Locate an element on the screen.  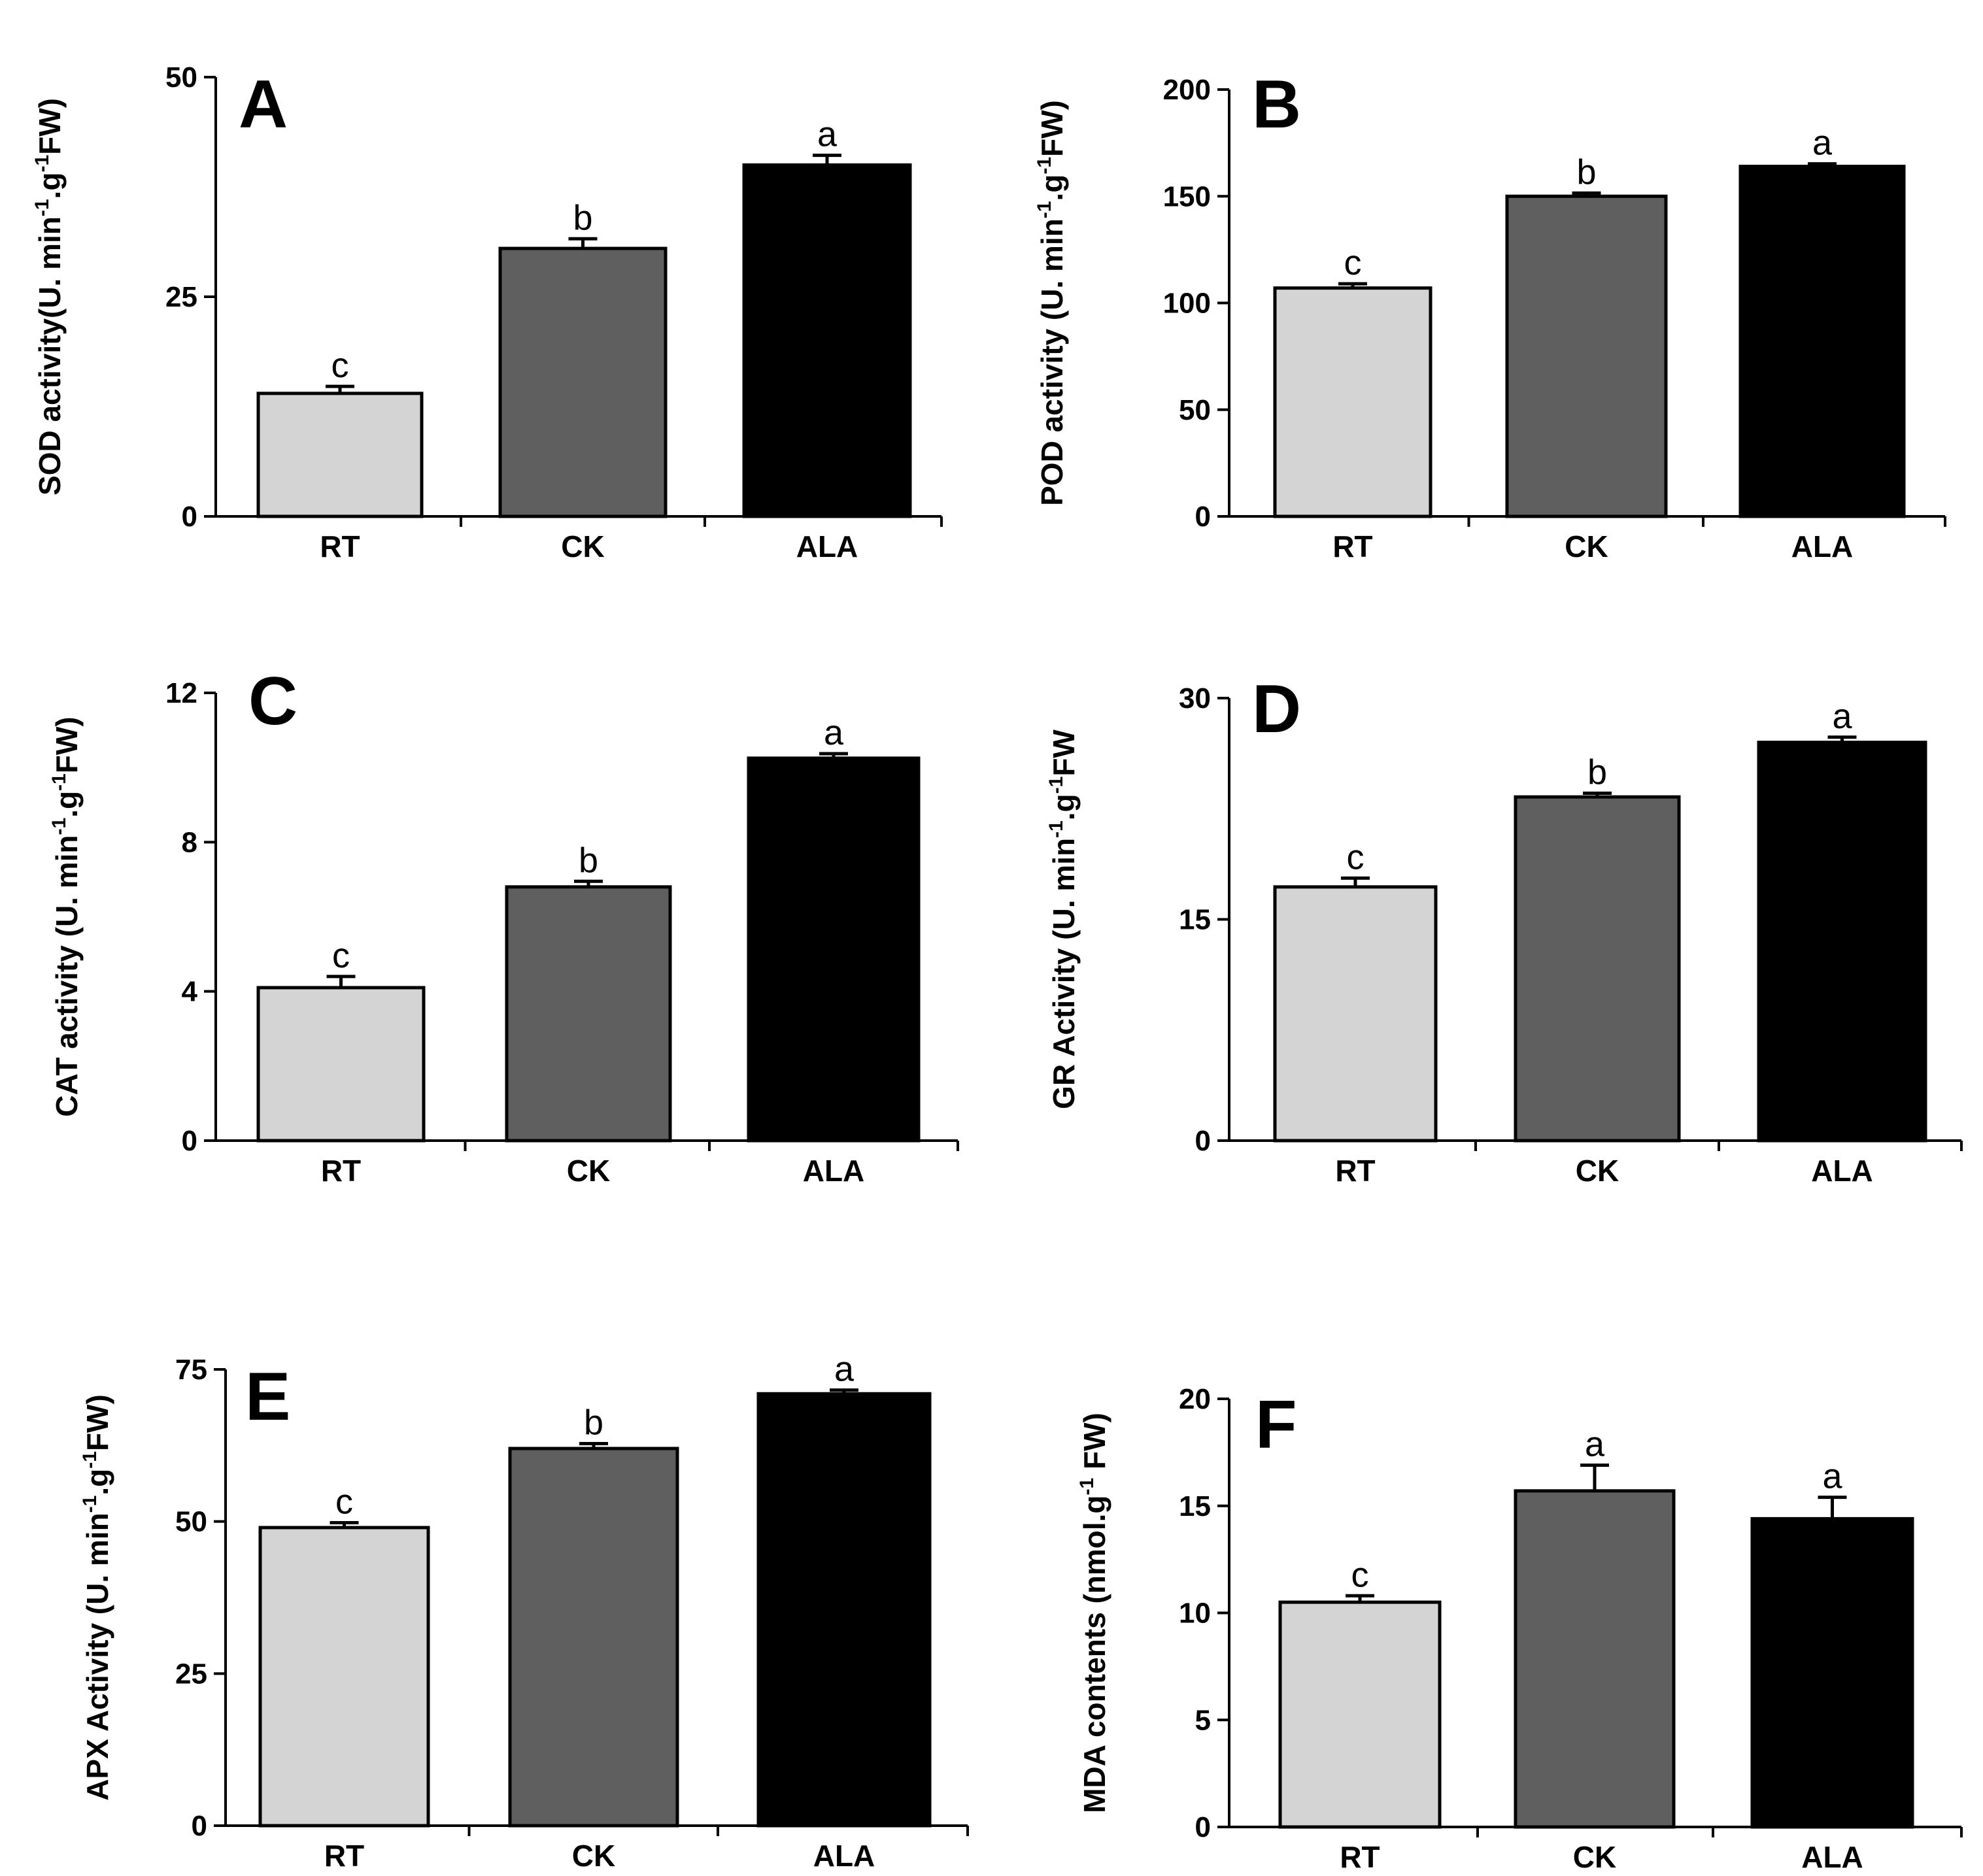
y-axis-title: SOD activity(U. min-1.g-1FW) is located at coordinates (49, 296).